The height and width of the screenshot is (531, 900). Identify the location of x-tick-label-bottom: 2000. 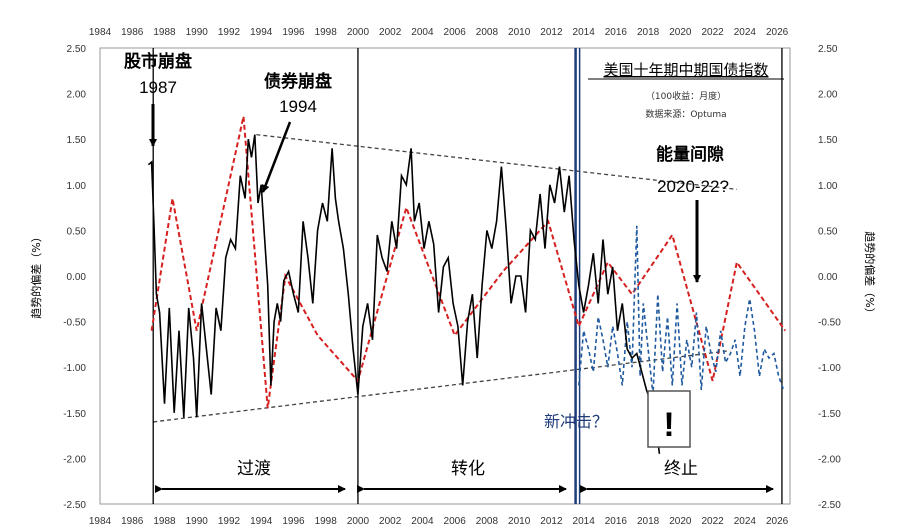
(358, 521).